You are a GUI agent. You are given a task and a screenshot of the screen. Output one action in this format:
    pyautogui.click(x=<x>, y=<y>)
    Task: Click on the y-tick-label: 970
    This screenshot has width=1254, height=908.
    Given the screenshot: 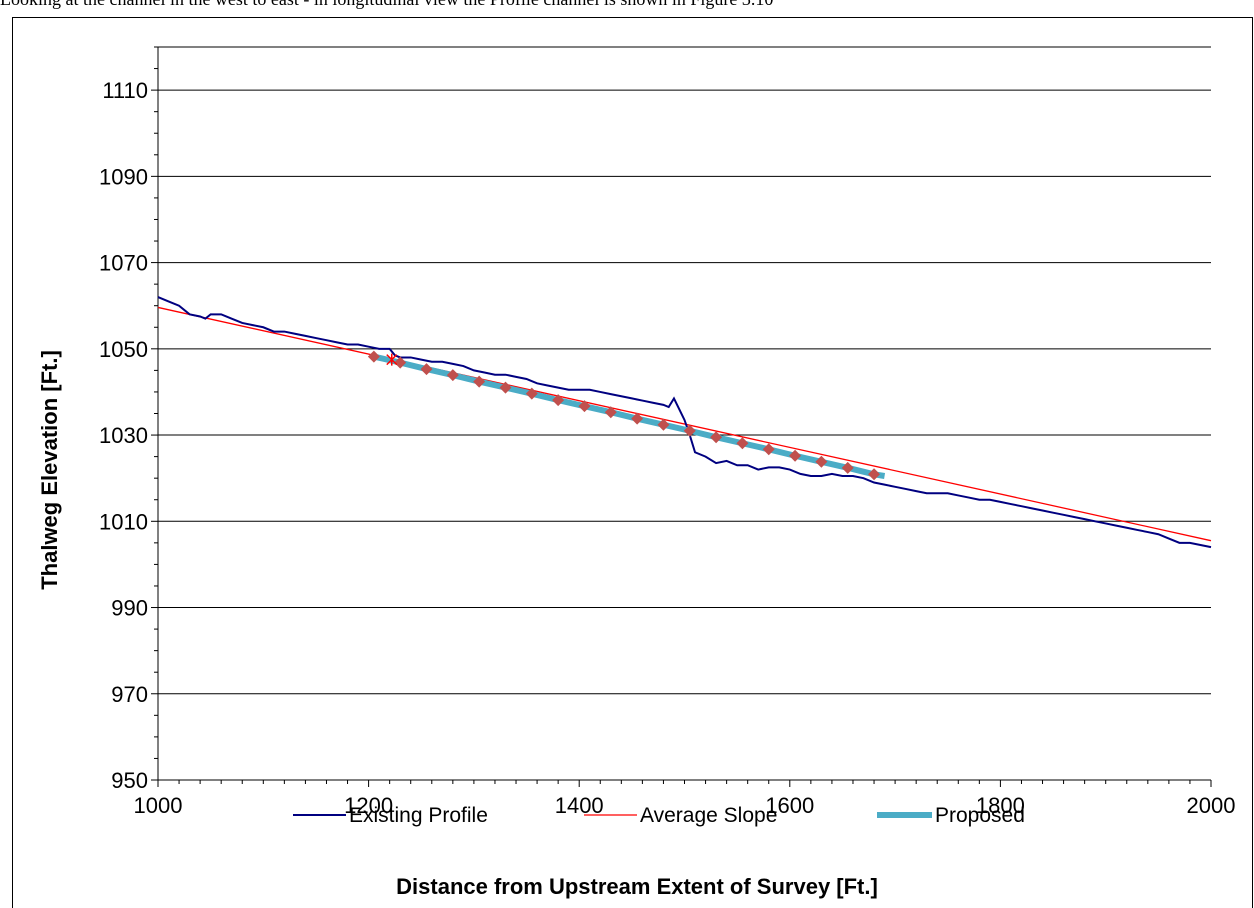 What is the action you would take?
    pyautogui.click(x=129, y=694)
    